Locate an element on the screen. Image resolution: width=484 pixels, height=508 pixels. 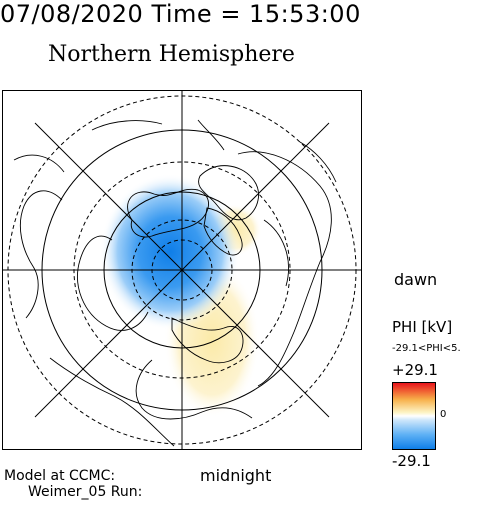
potential-colorbar is located at coordinates (414, 416).